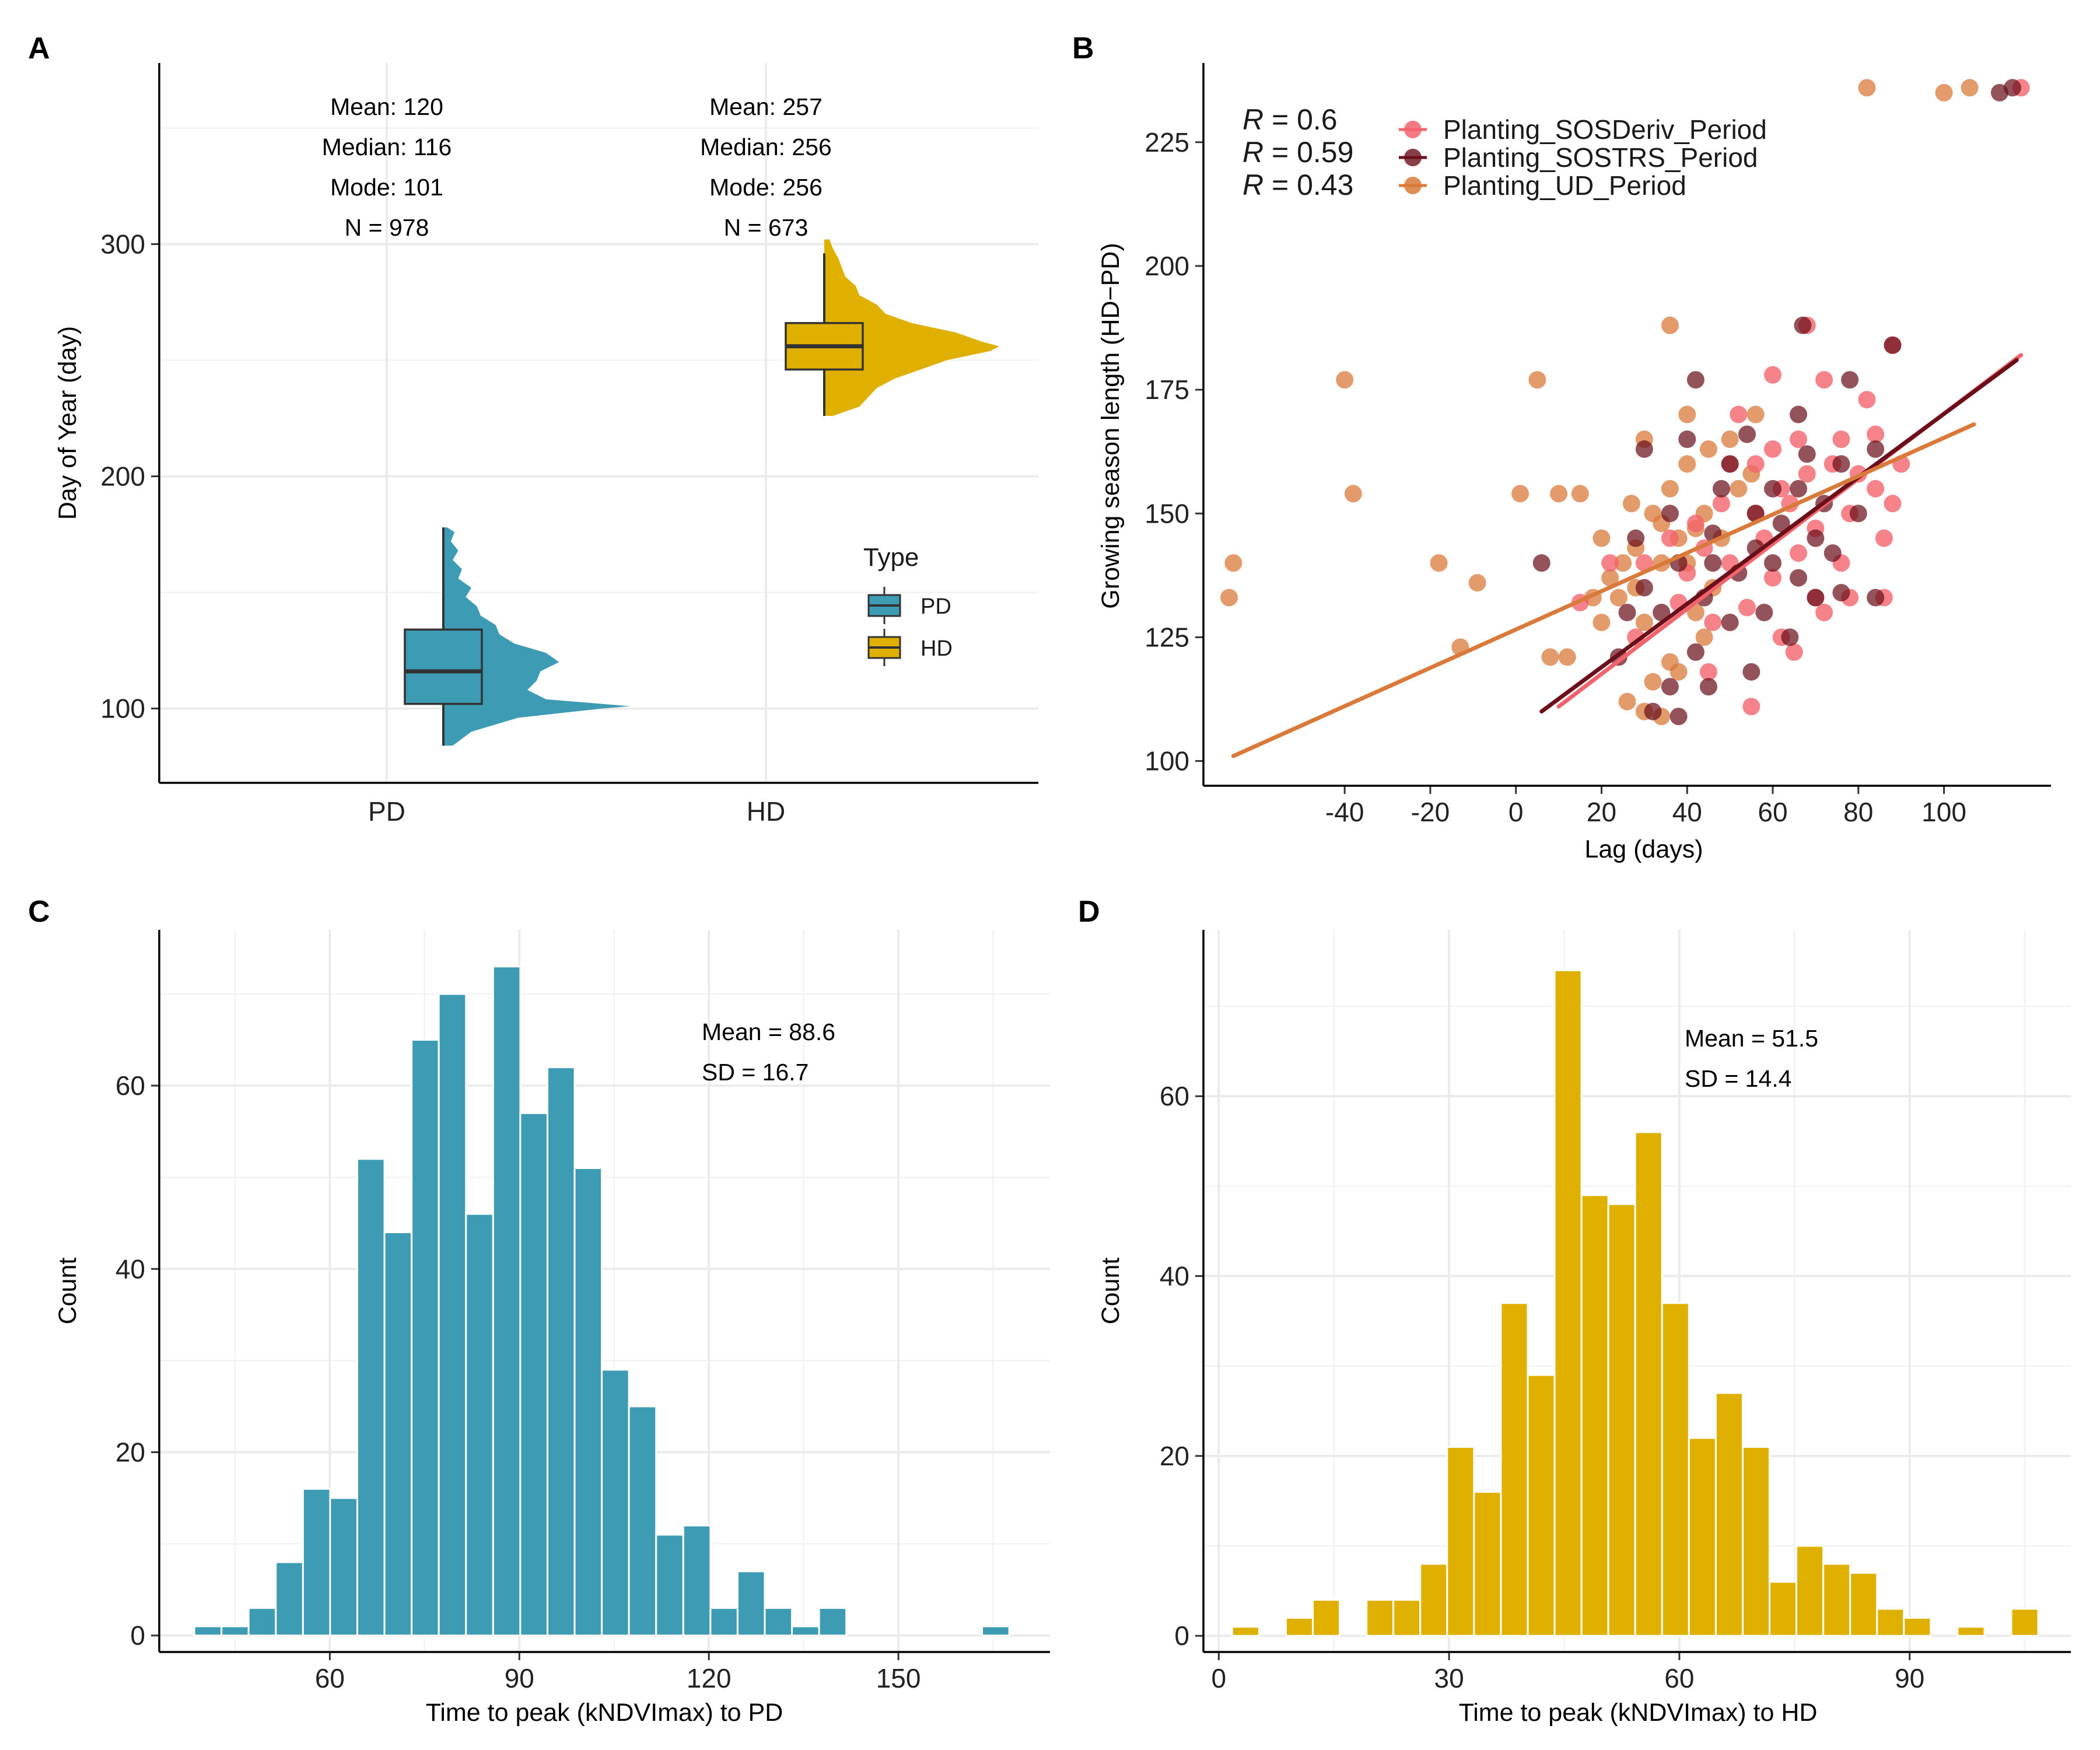 Image resolution: width=2100 pixels, height=1750 pixels. What do you see at coordinates (137, 1636) in the screenshot?
I see `y-tick-label: 0` at bounding box center [137, 1636].